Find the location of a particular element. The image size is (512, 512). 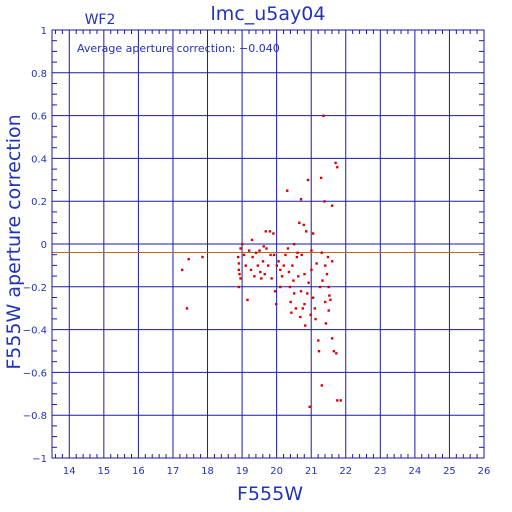

y-tick-label: −0.6 is located at coordinates (35, 373).